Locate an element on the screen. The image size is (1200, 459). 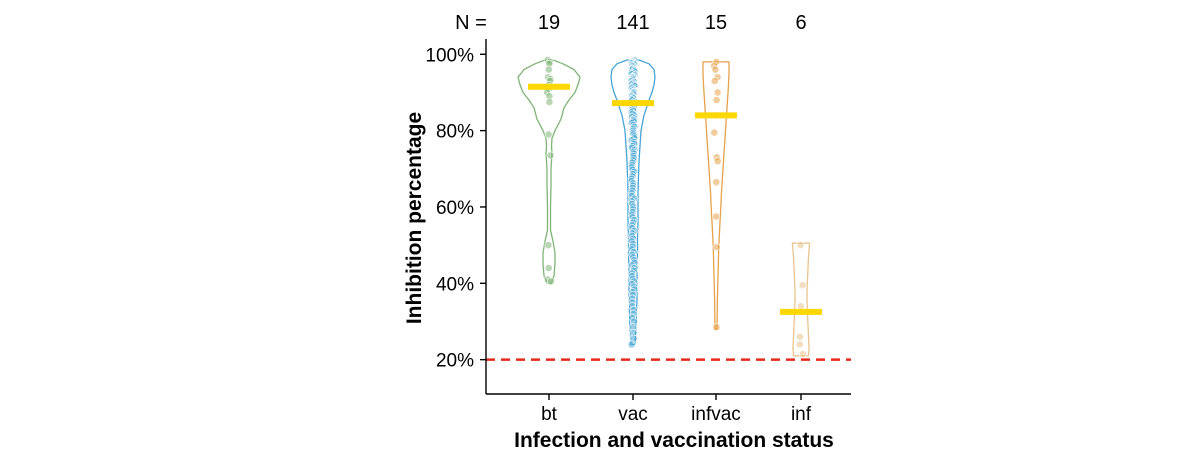
violin-group-inf is located at coordinates (801, 299).